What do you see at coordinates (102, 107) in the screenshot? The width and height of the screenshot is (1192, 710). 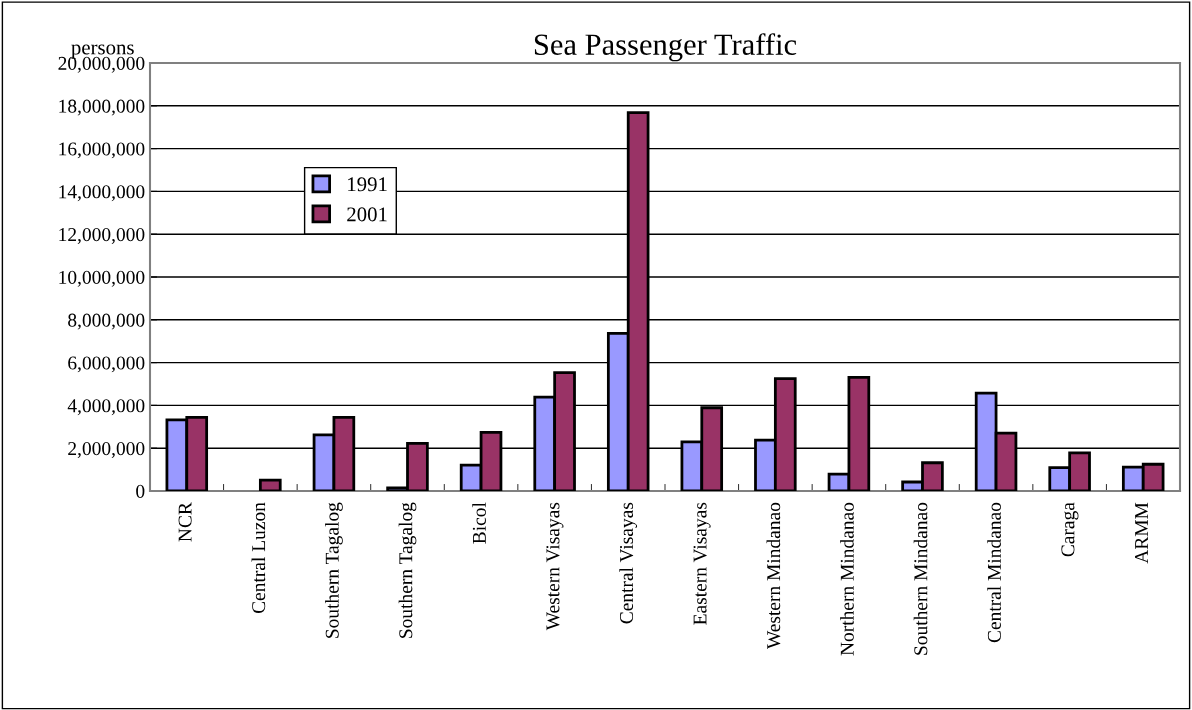 I see `y-tick-label: 18,000,000` at bounding box center [102, 107].